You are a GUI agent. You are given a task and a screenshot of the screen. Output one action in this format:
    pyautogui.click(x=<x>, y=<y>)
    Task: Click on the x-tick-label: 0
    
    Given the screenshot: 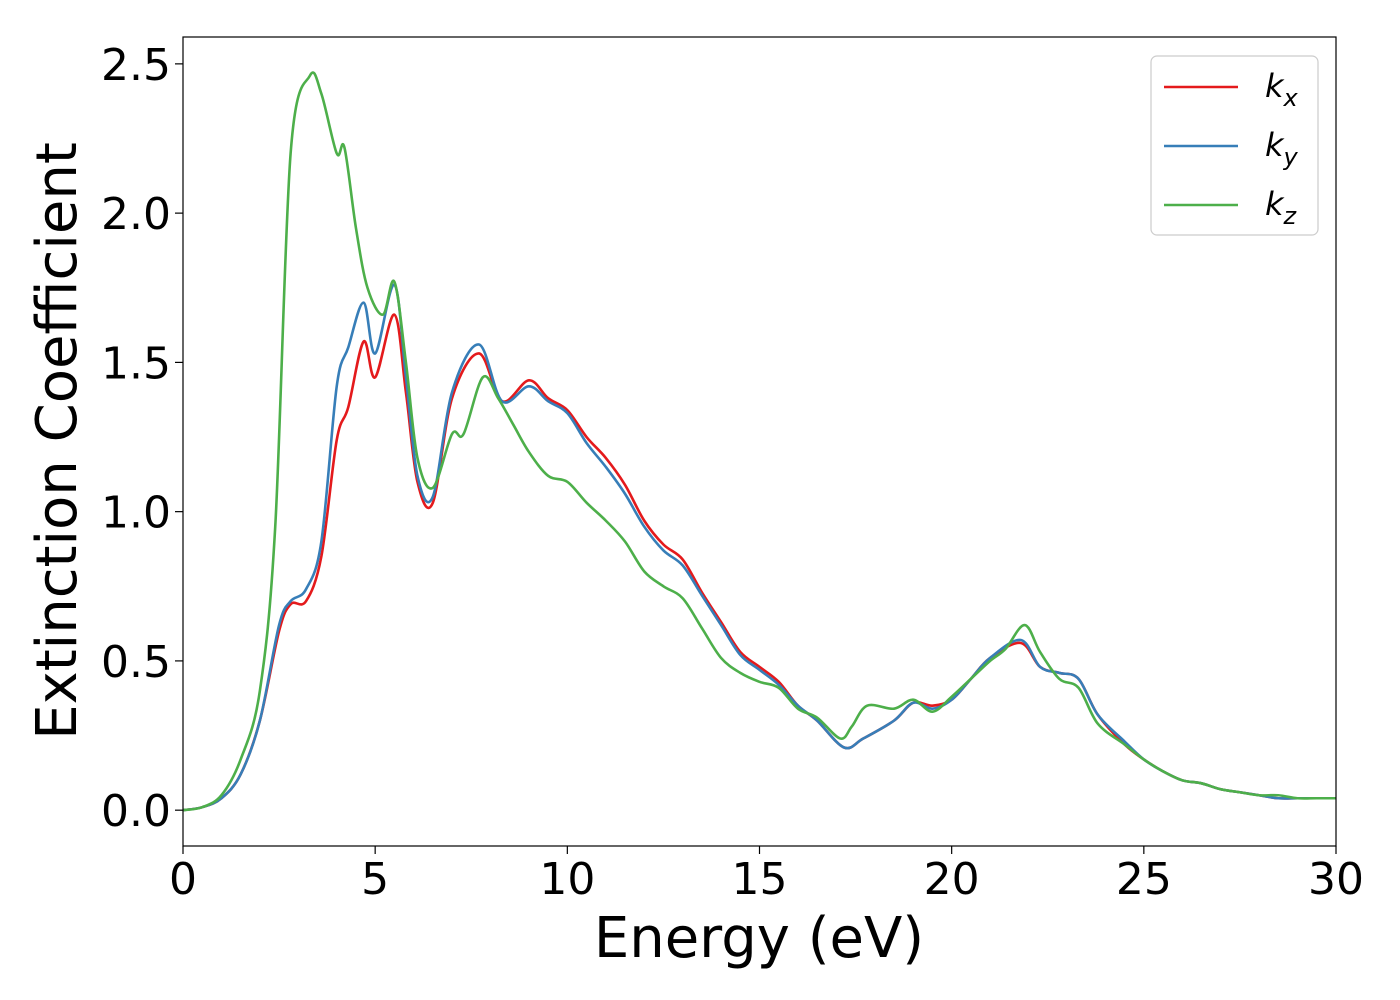 What is the action you would take?
    pyautogui.click(x=183, y=879)
    